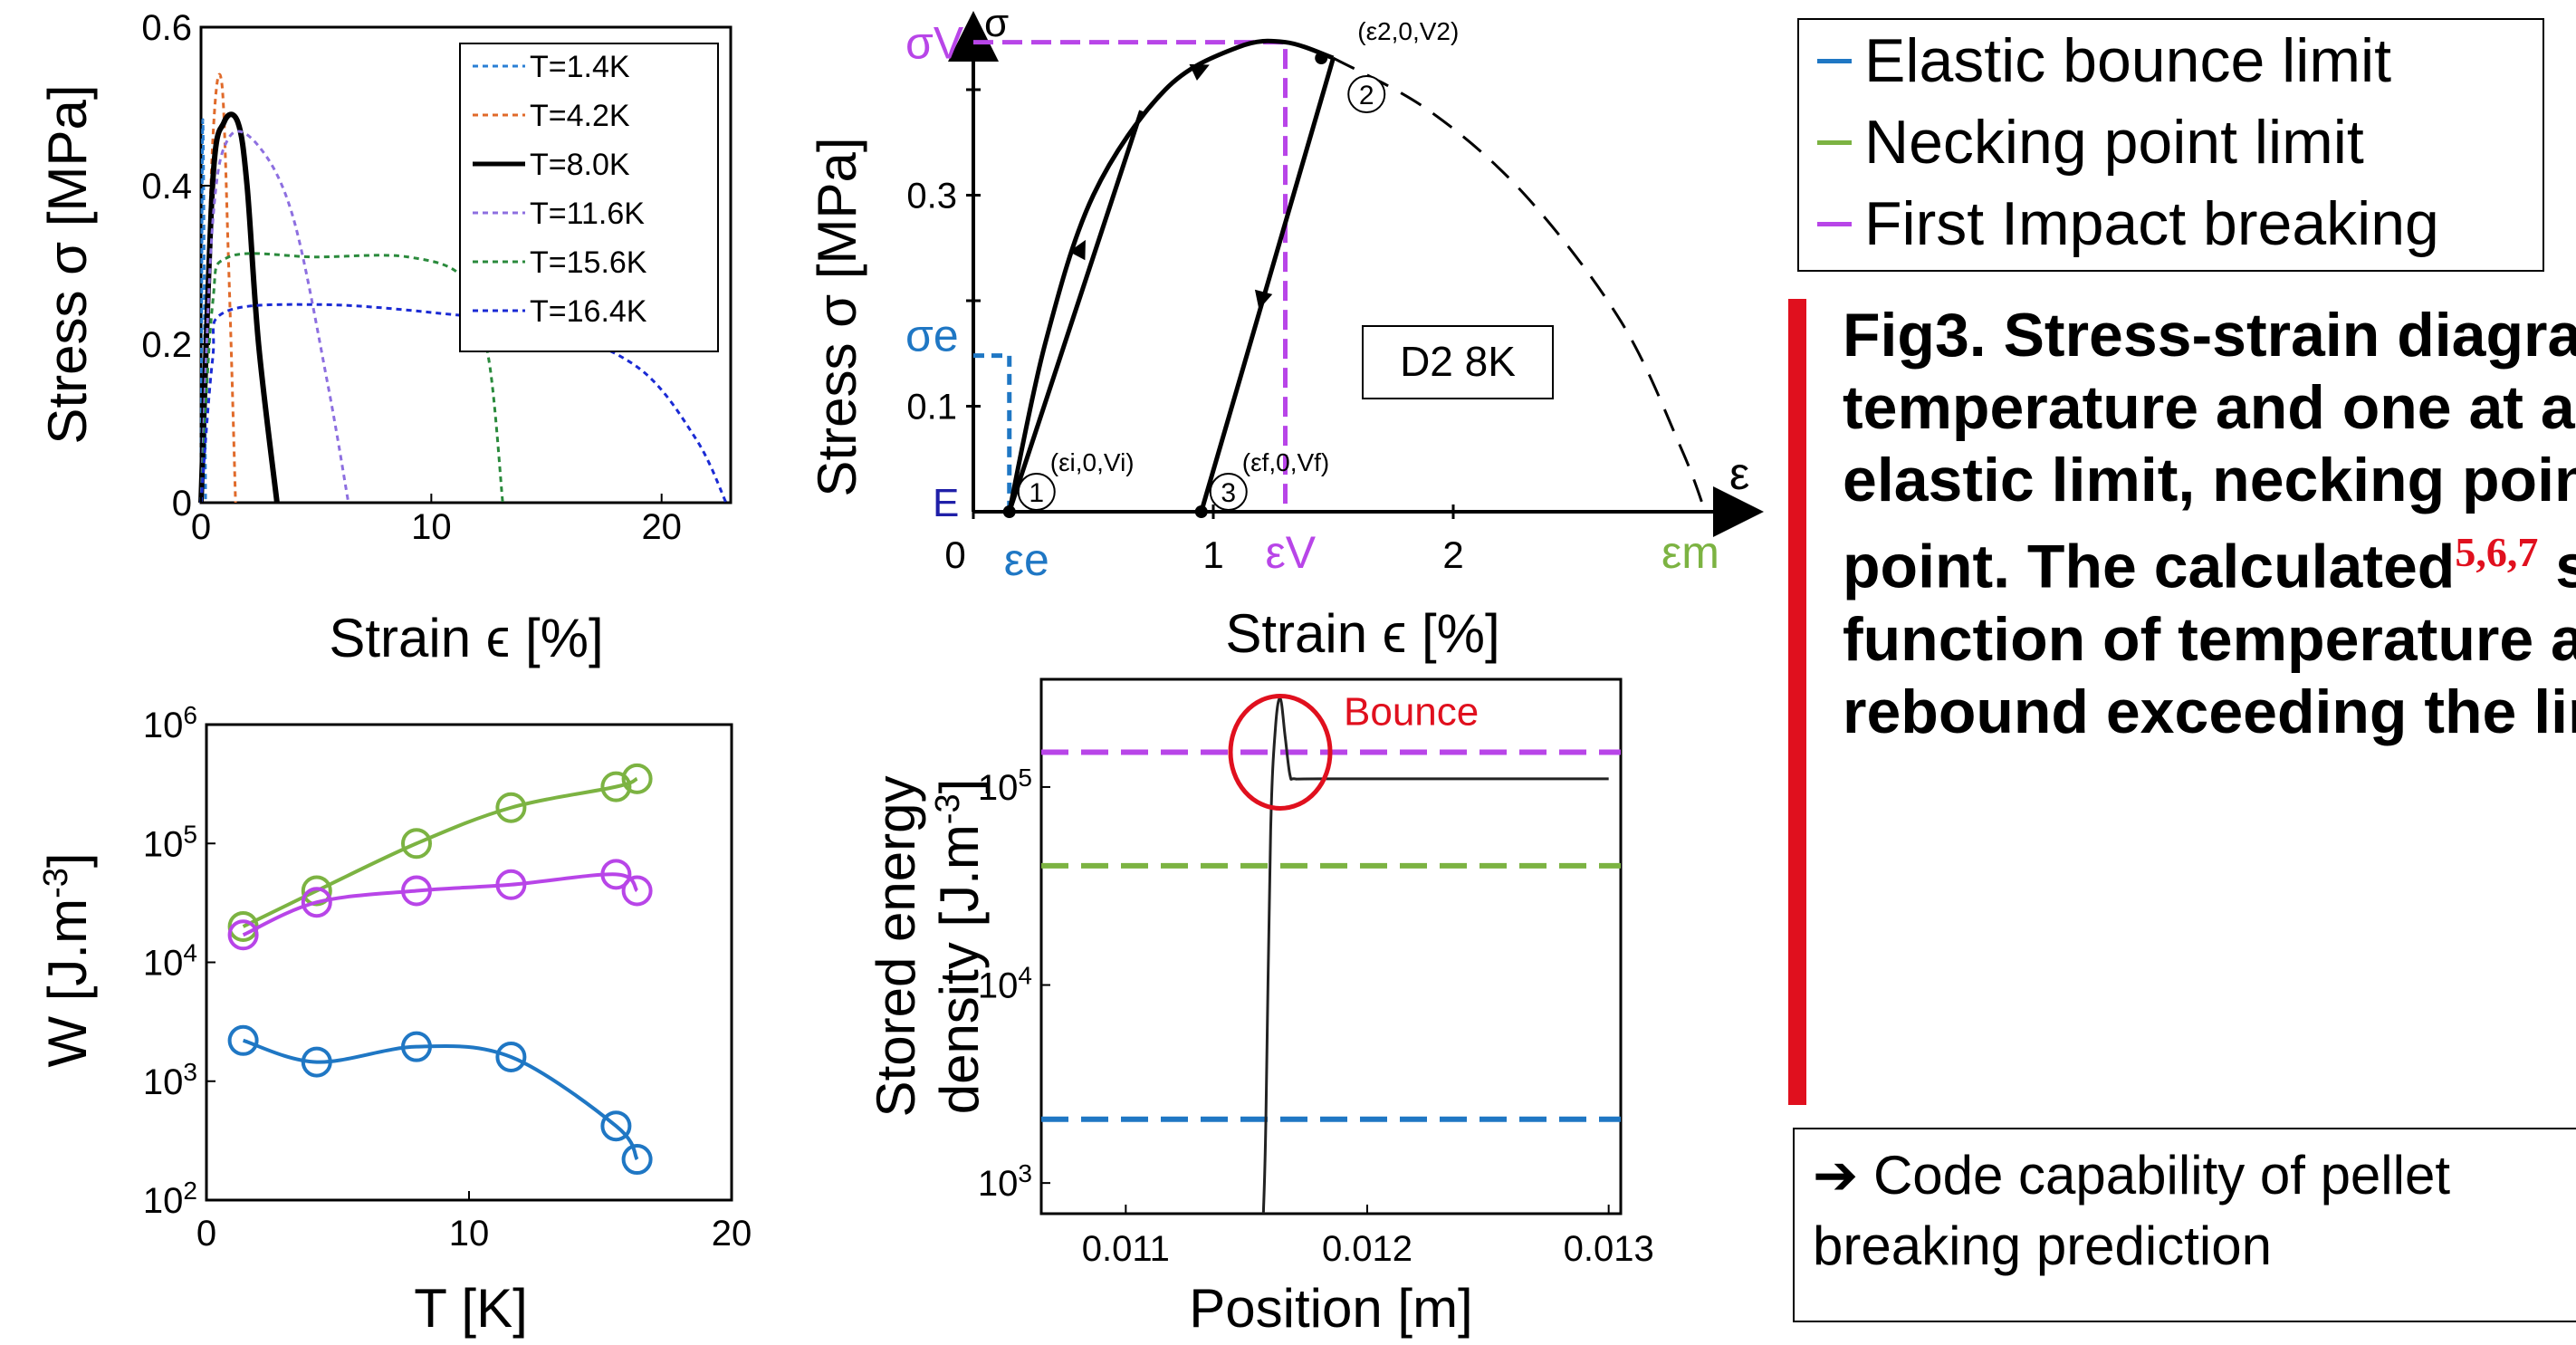 The image size is (2576, 1345). I want to click on y-tick-label: 0.1, so click(931, 408).